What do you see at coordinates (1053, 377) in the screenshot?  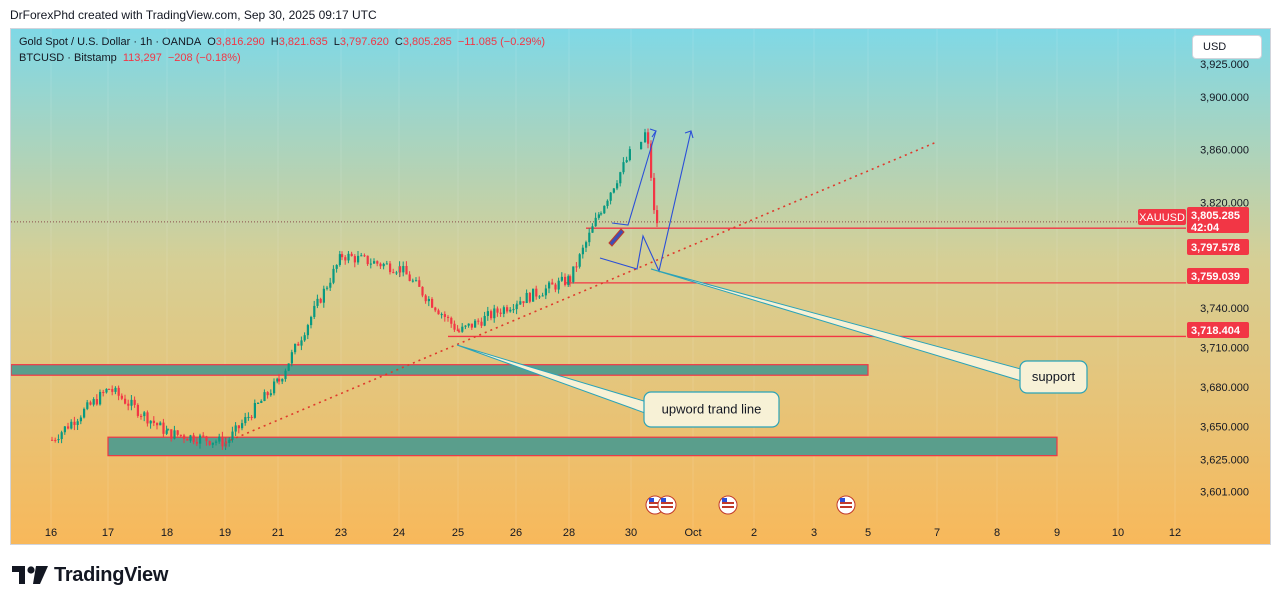 I see `support-callout` at bounding box center [1053, 377].